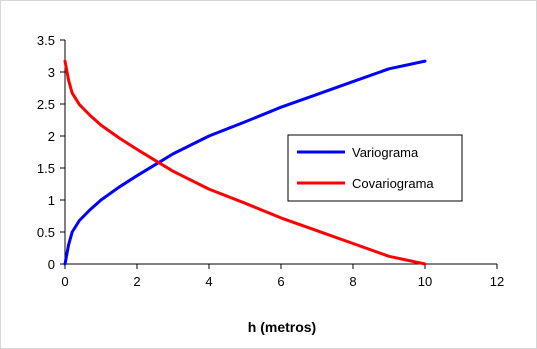 The width and height of the screenshot is (537, 349). Describe the element at coordinates (51, 72) in the screenshot. I see `y-tick-label: 3` at that location.